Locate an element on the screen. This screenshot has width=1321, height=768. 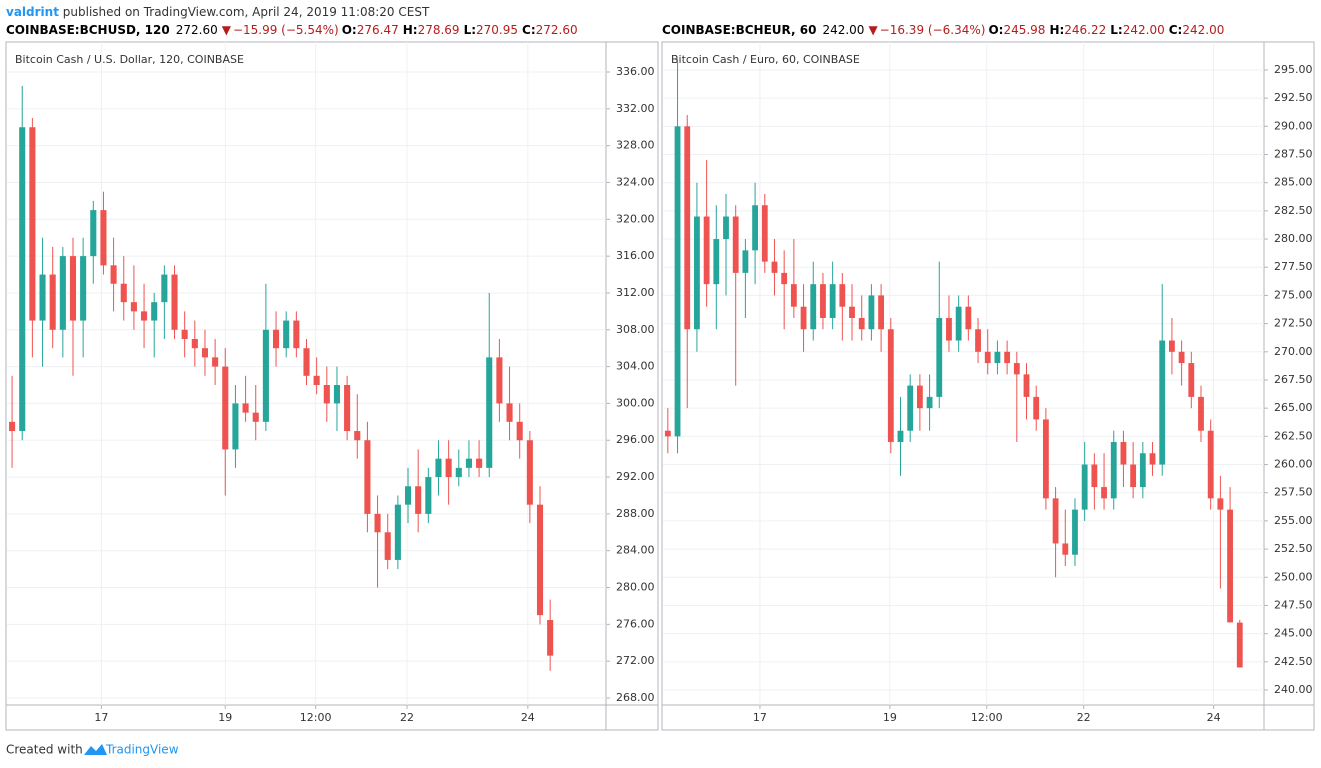
y-tick-label: 288.00 is located at coordinates (635, 513).